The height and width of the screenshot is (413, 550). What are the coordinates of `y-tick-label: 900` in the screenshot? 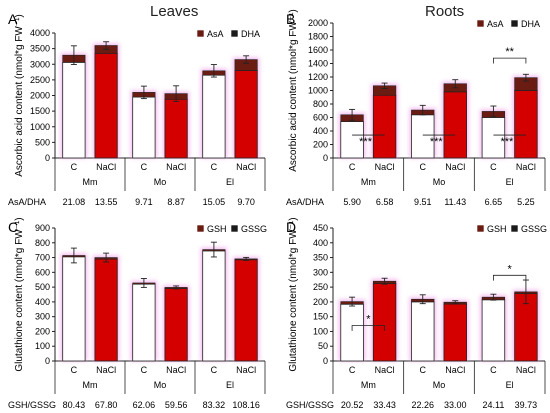 It's located at (42, 228).